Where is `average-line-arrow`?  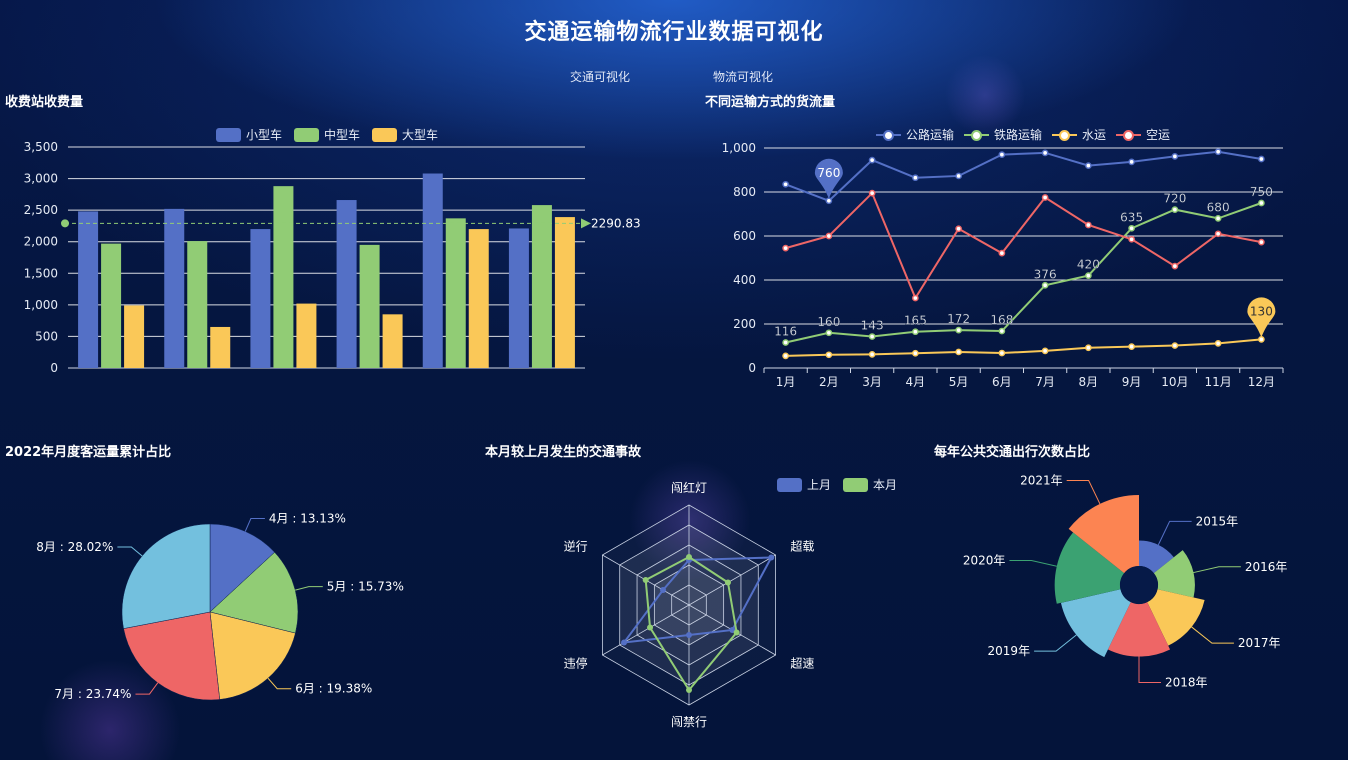
average-line-arrow is located at coordinates (586, 223).